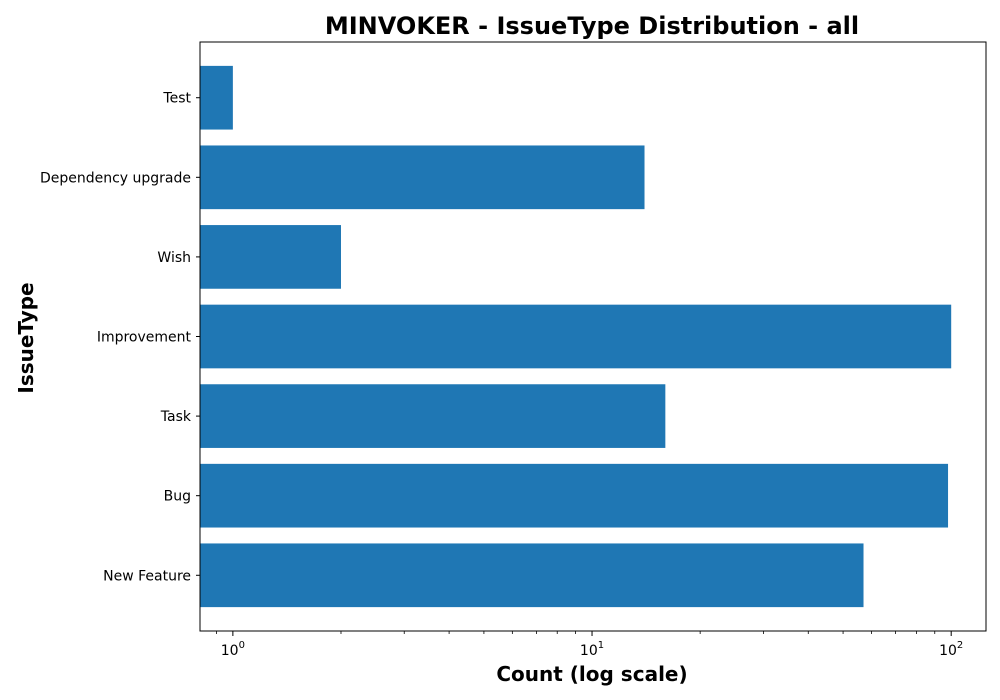  I want to click on chart-title: MINVOKER - IssueType Distribution - all, so click(592, 26).